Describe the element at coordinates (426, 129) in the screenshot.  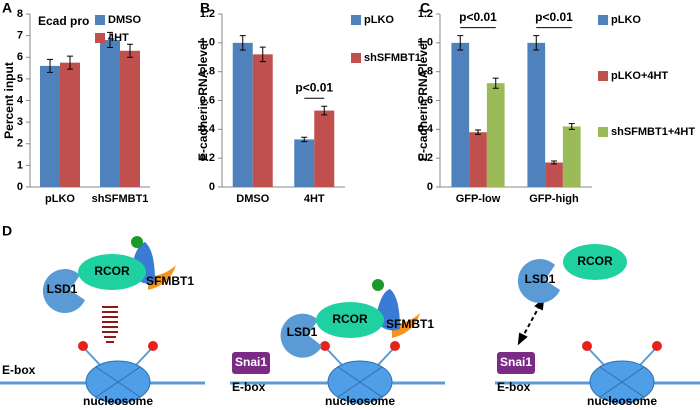
I see `y-tick-label: 0.4` at that location.